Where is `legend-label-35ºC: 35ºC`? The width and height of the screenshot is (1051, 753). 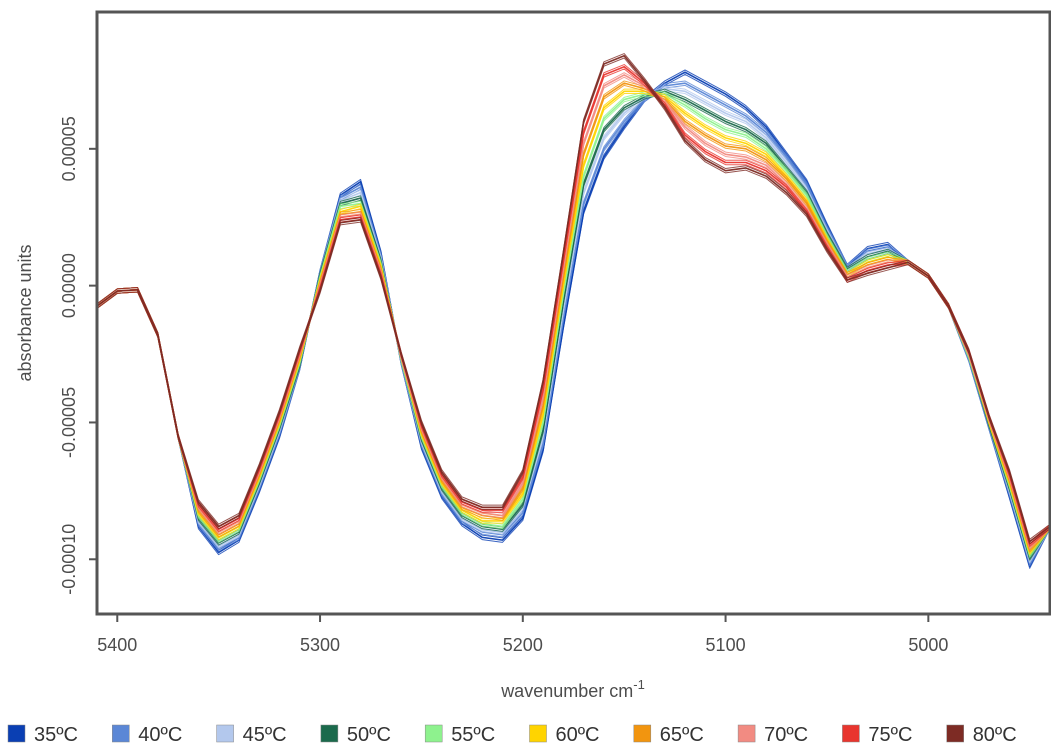 legend-label-35ºC: 35ºC is located at coordinates (56, 735).